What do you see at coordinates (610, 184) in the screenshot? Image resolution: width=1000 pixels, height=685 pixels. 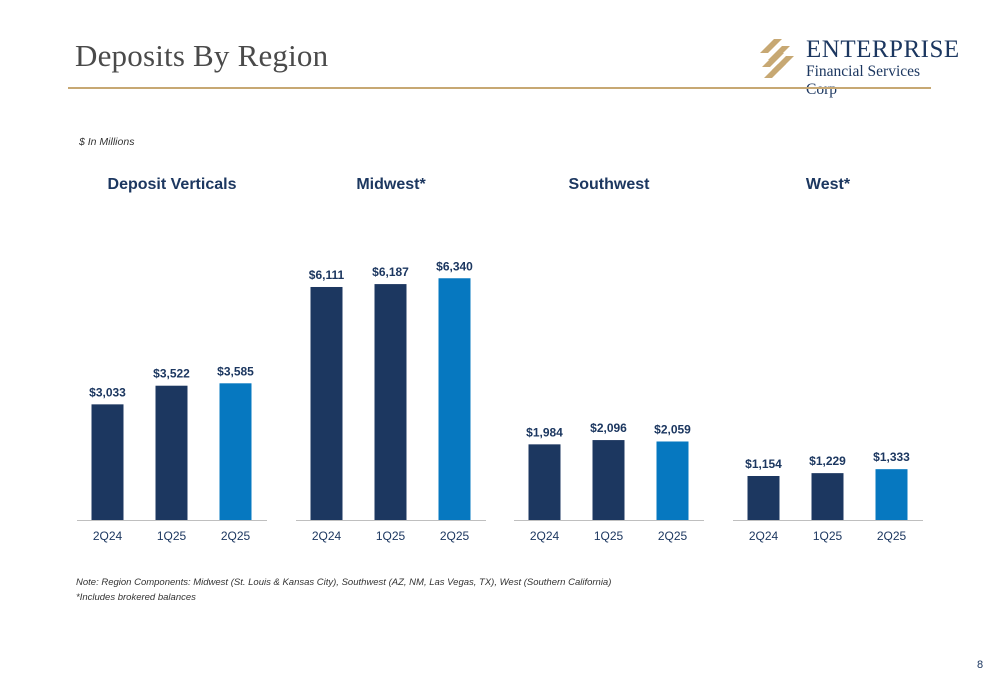 I see `chart-title: Southwest` at bounding box center [610, 184].